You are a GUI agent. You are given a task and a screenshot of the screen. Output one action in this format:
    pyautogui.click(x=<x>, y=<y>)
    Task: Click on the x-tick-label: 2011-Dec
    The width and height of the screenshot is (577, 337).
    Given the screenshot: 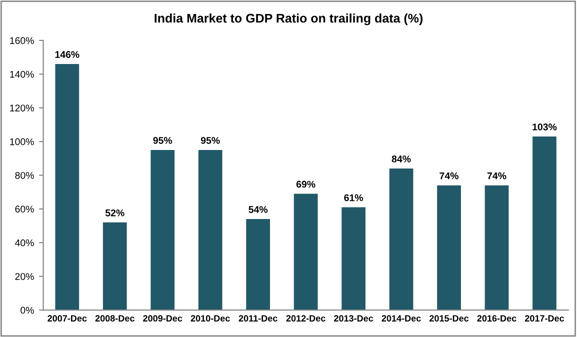 What is the action you would take?
    pyautogui.click(x=258, y=318)
    